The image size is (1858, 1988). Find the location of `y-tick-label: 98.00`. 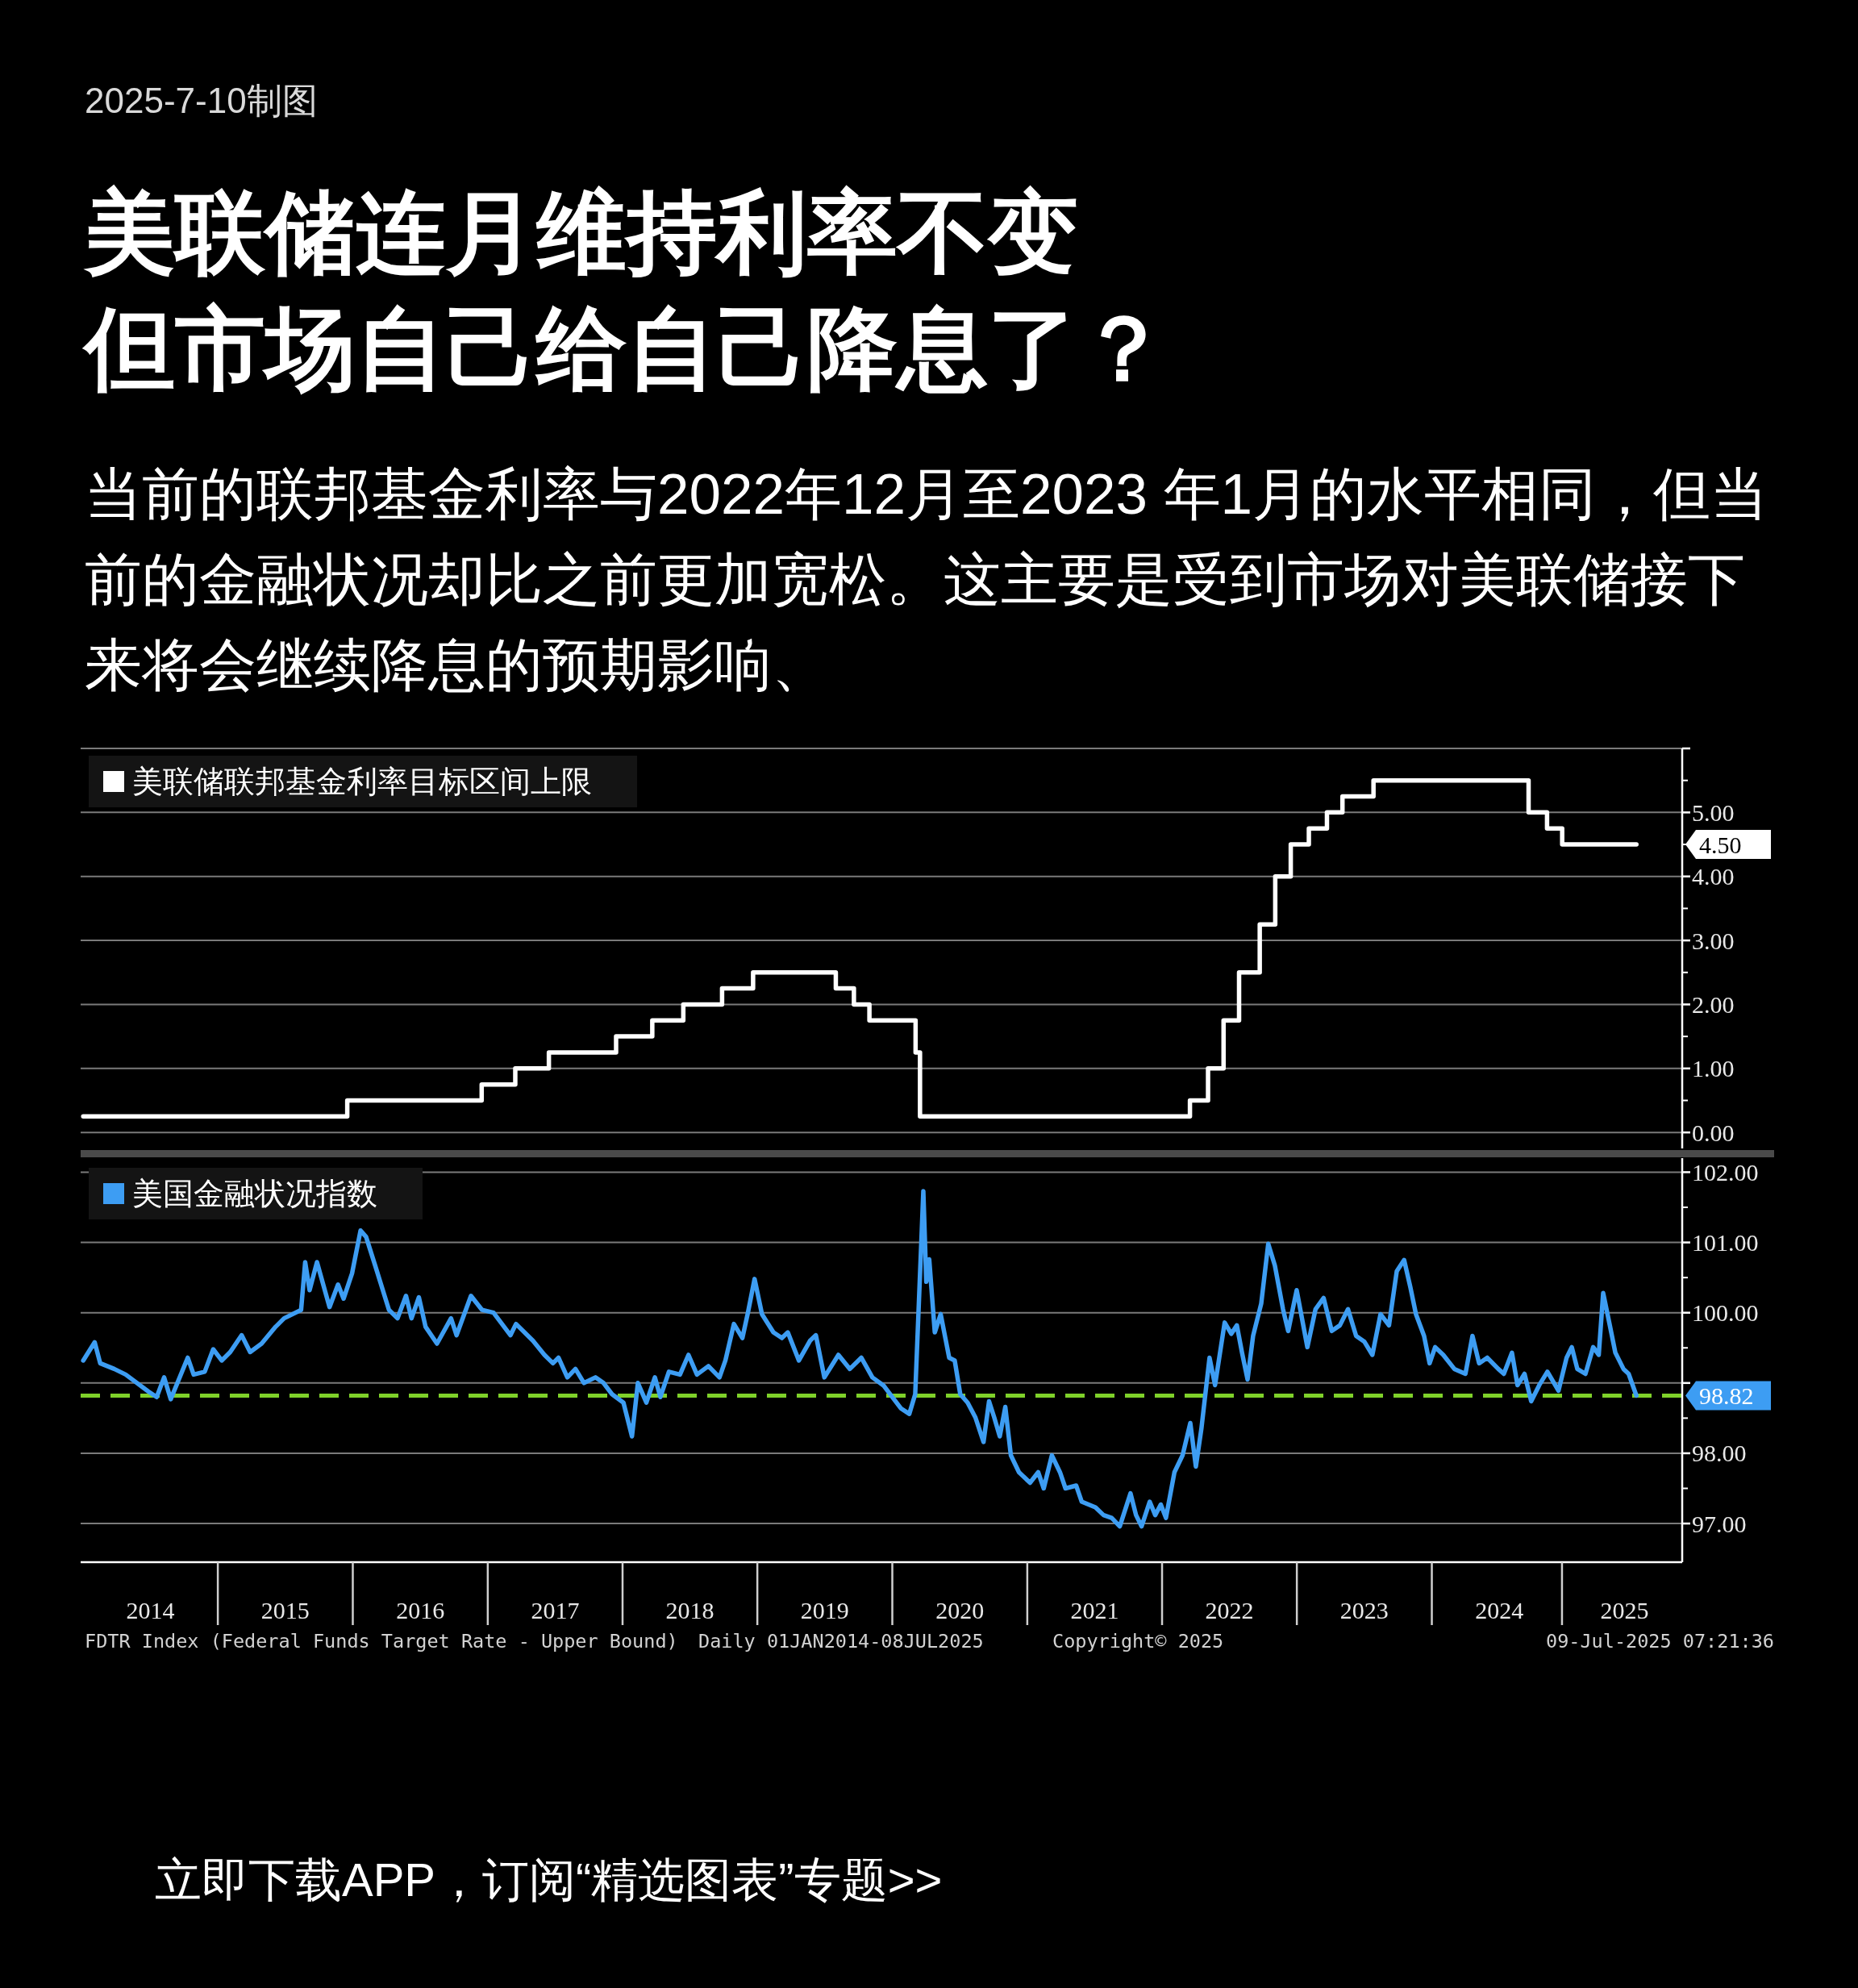

y-tick-label: 98.00 is located at coordinates (1719, 1453).